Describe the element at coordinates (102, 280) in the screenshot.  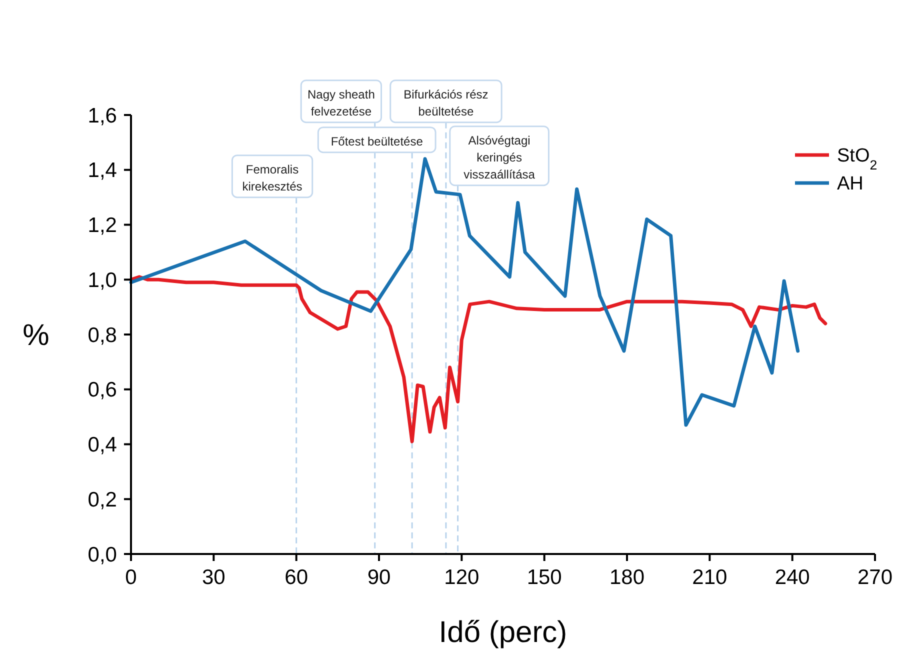
I see `y-tick-label: 1,0` at that location.